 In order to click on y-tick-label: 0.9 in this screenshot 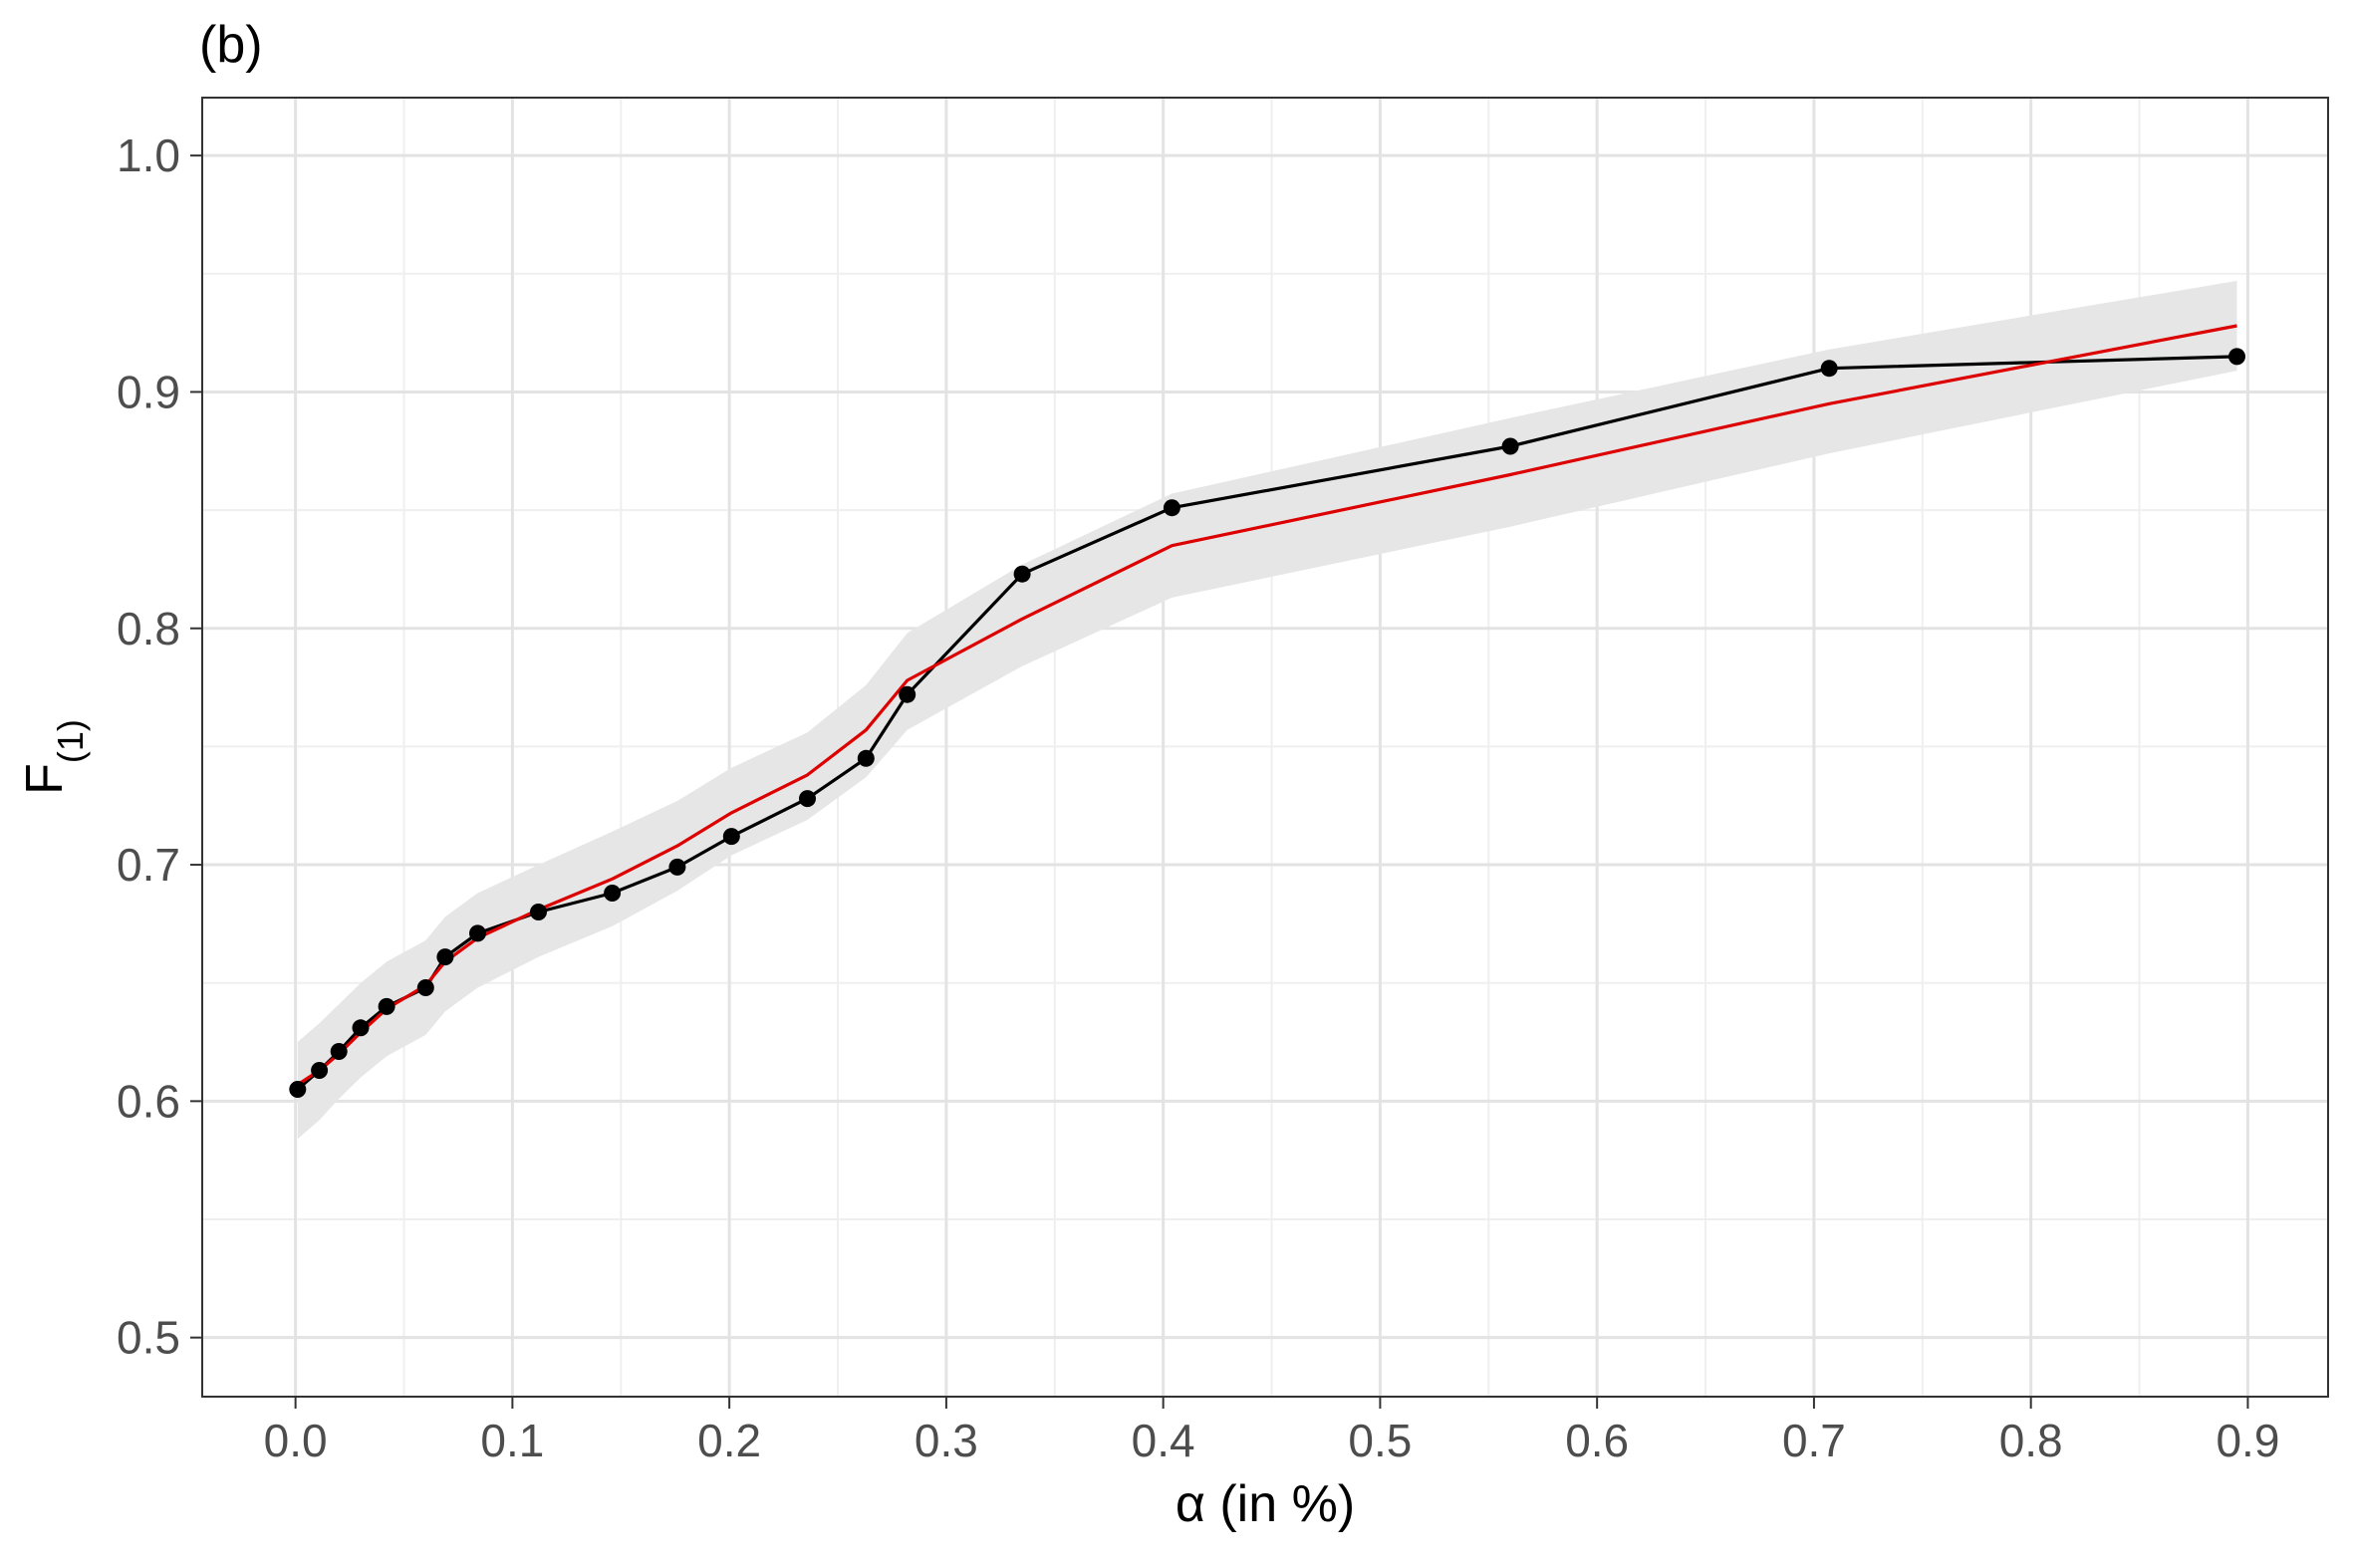, I will do `click(148, 391)`.